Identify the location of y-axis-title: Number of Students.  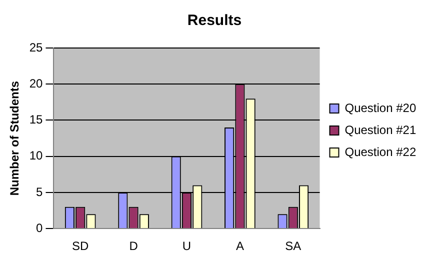
(15, 138).